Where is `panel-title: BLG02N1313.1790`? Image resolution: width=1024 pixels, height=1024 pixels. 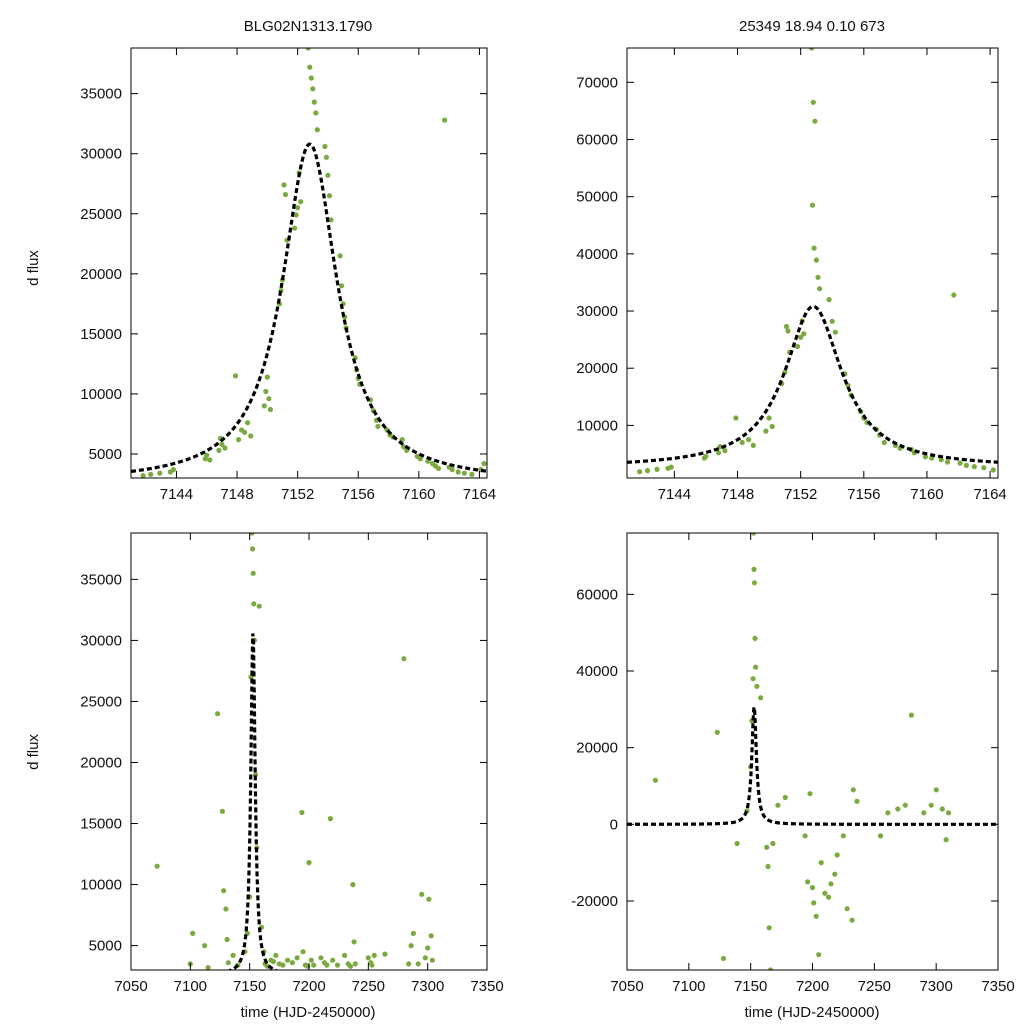
panel-title: BLG02N1313.1790 is located at coordinates (308, 26).